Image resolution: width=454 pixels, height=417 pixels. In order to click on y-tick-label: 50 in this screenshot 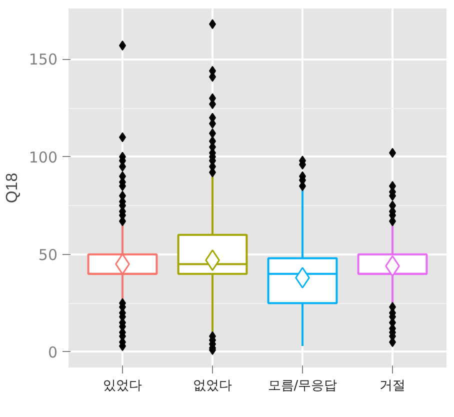, I will do `click(48, 255)`.